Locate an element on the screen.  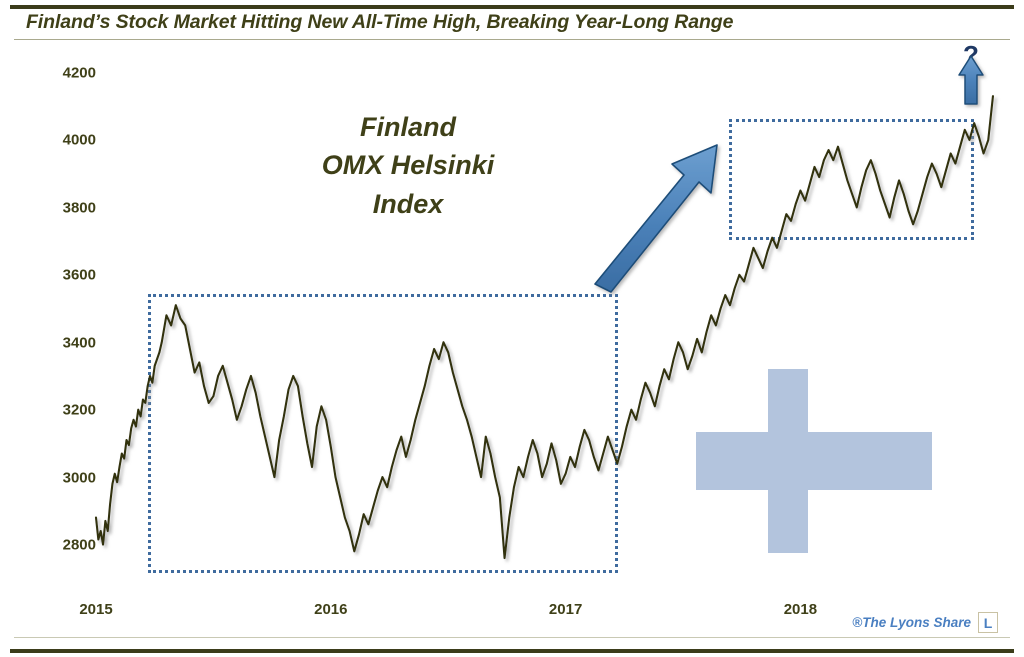
y-axis-tick-3200: 3200 is located at coordinates (79, 410).